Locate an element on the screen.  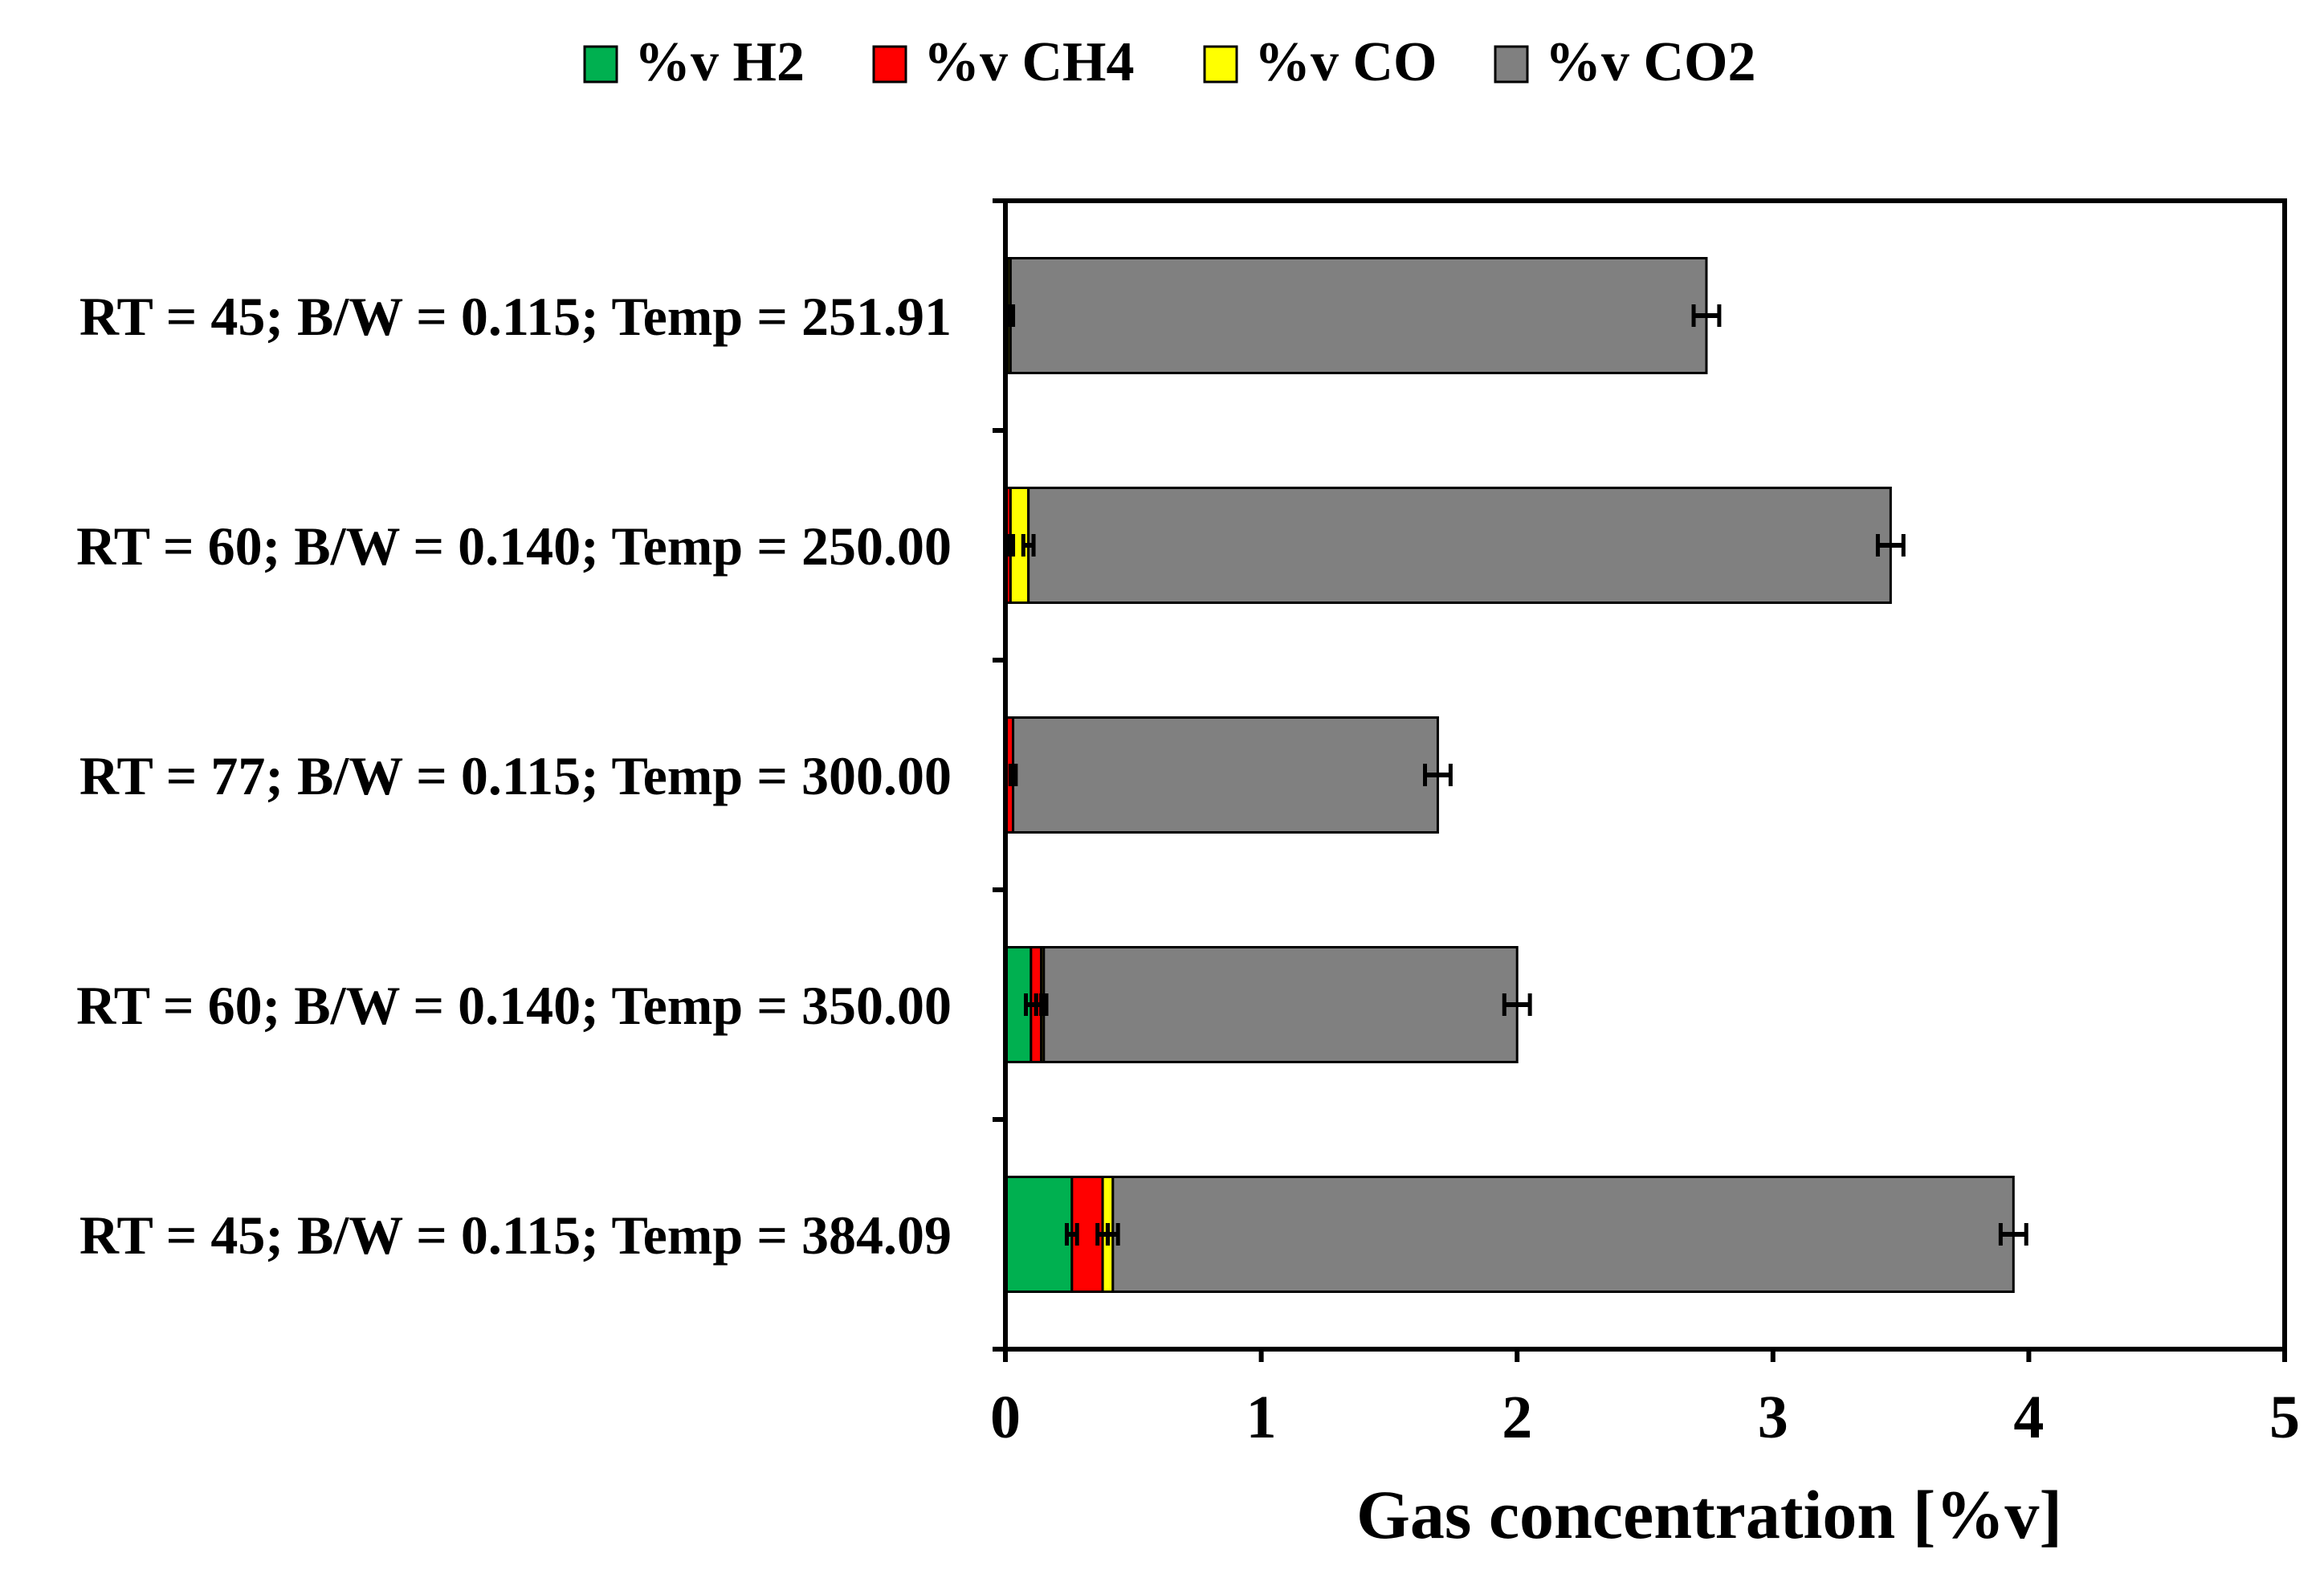
category-label-4: RT = 45; B/W = 0.115; Temp = 384.09 is located at coordinates (516, 1235).